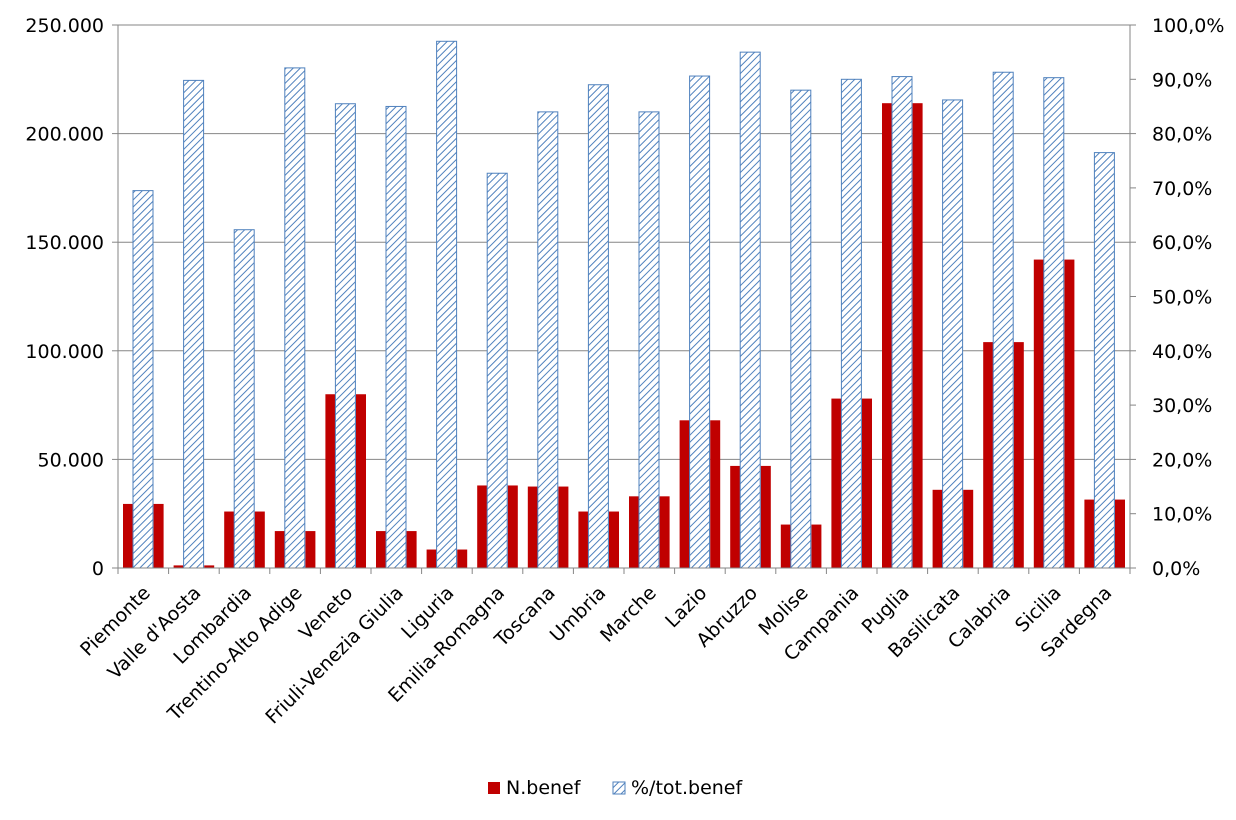 Image resolution: width=1236 pixels, height=820 pixels. I want to click on right-tick-label: 30,0%, so click(1182, 406).